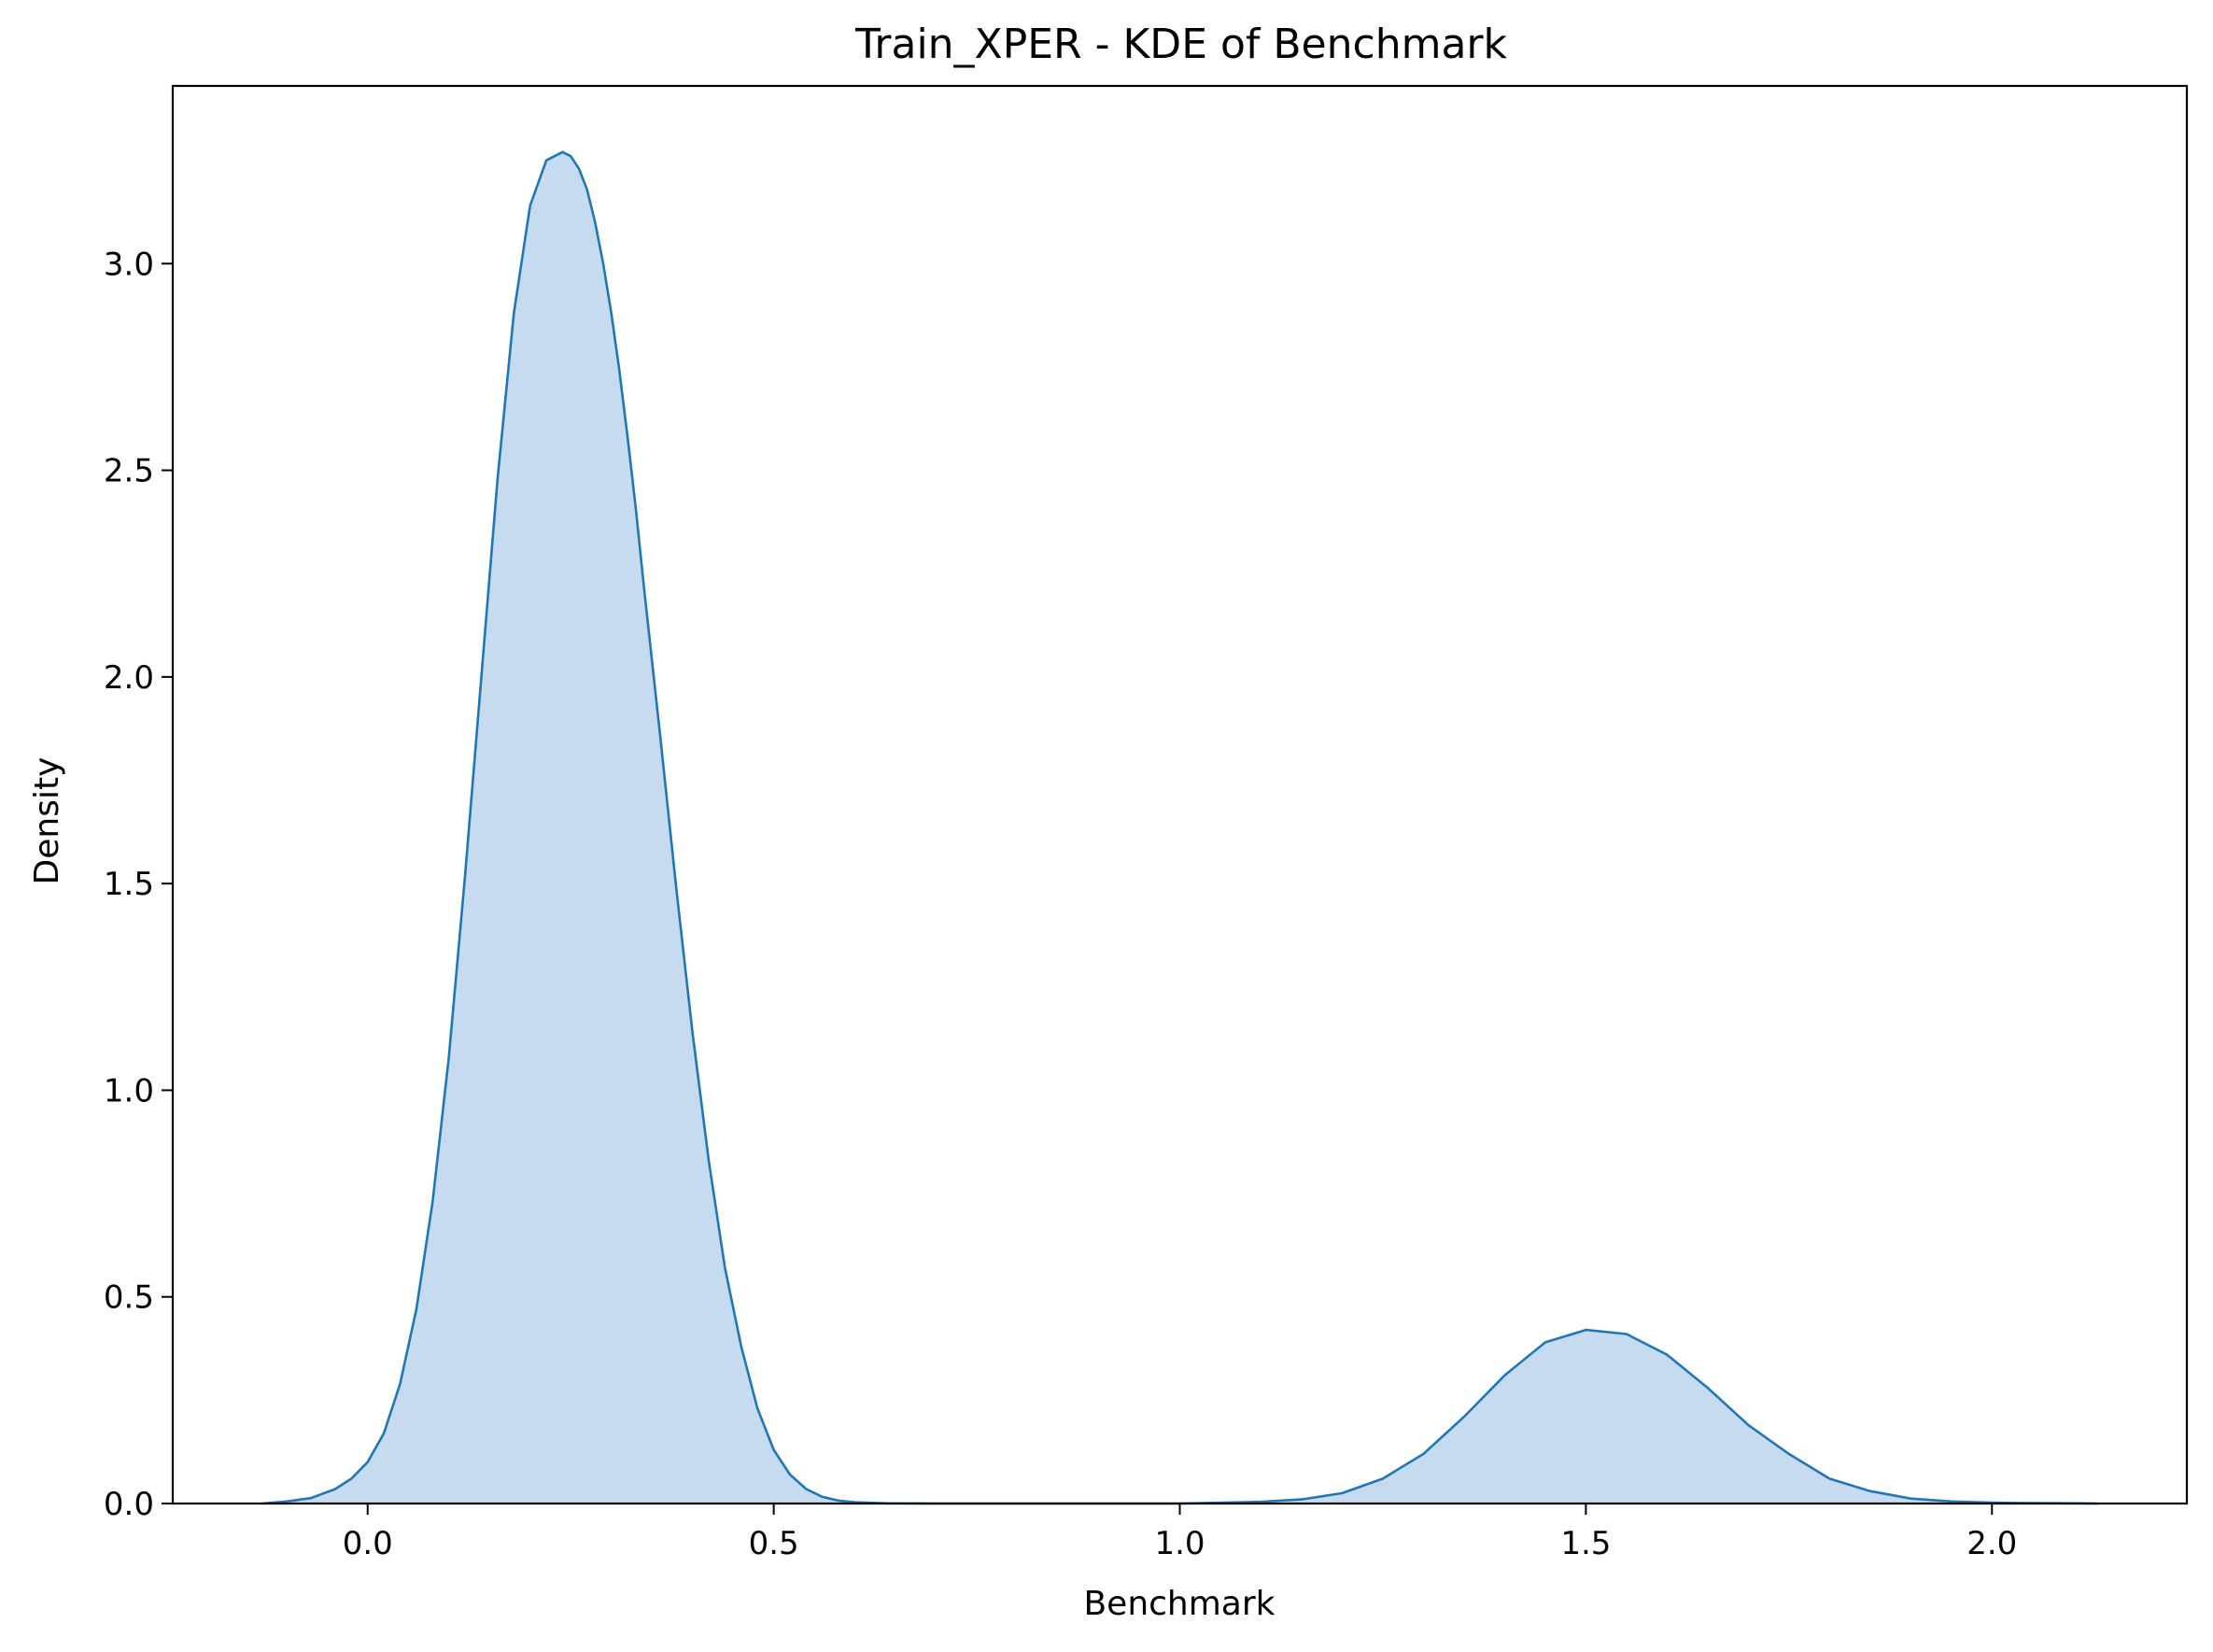  Describe the element at coordinates (774, 1543) in the screenshot. I see `x-tick-label: 0.5` at that location.